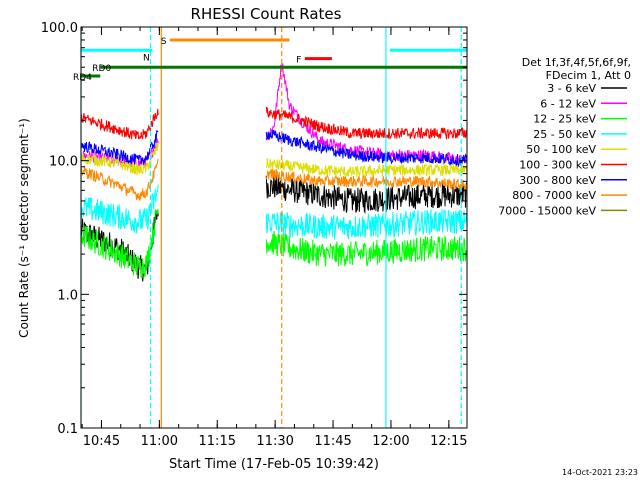  Describe the element at coordinates (67, 295) in the screenshot. I see `y-tick-label: 1.0` at that location.